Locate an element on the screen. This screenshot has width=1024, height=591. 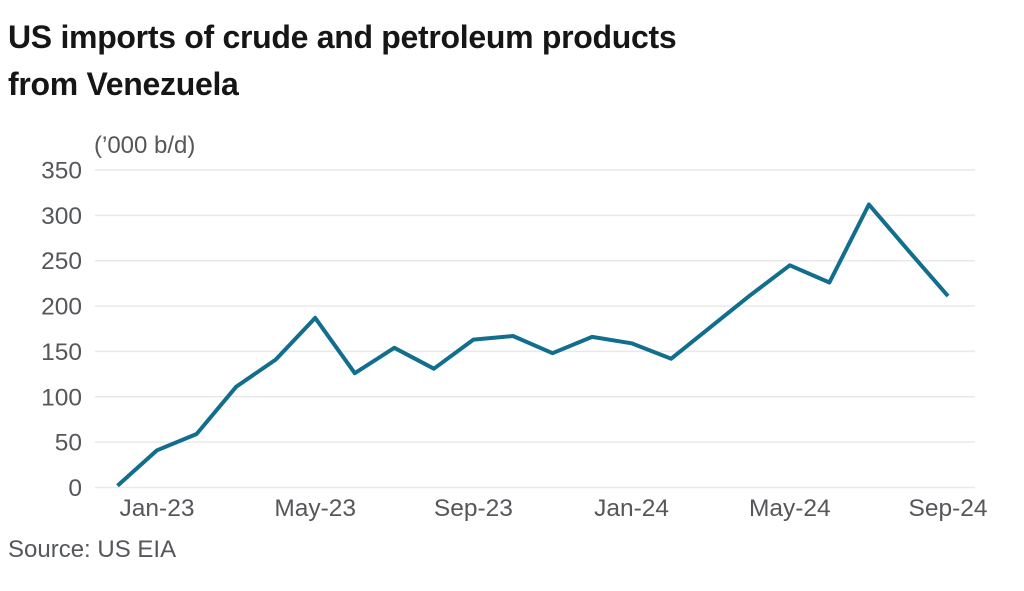
x-tick-label-May-24: May-24 is located at coordinates (790, 508).